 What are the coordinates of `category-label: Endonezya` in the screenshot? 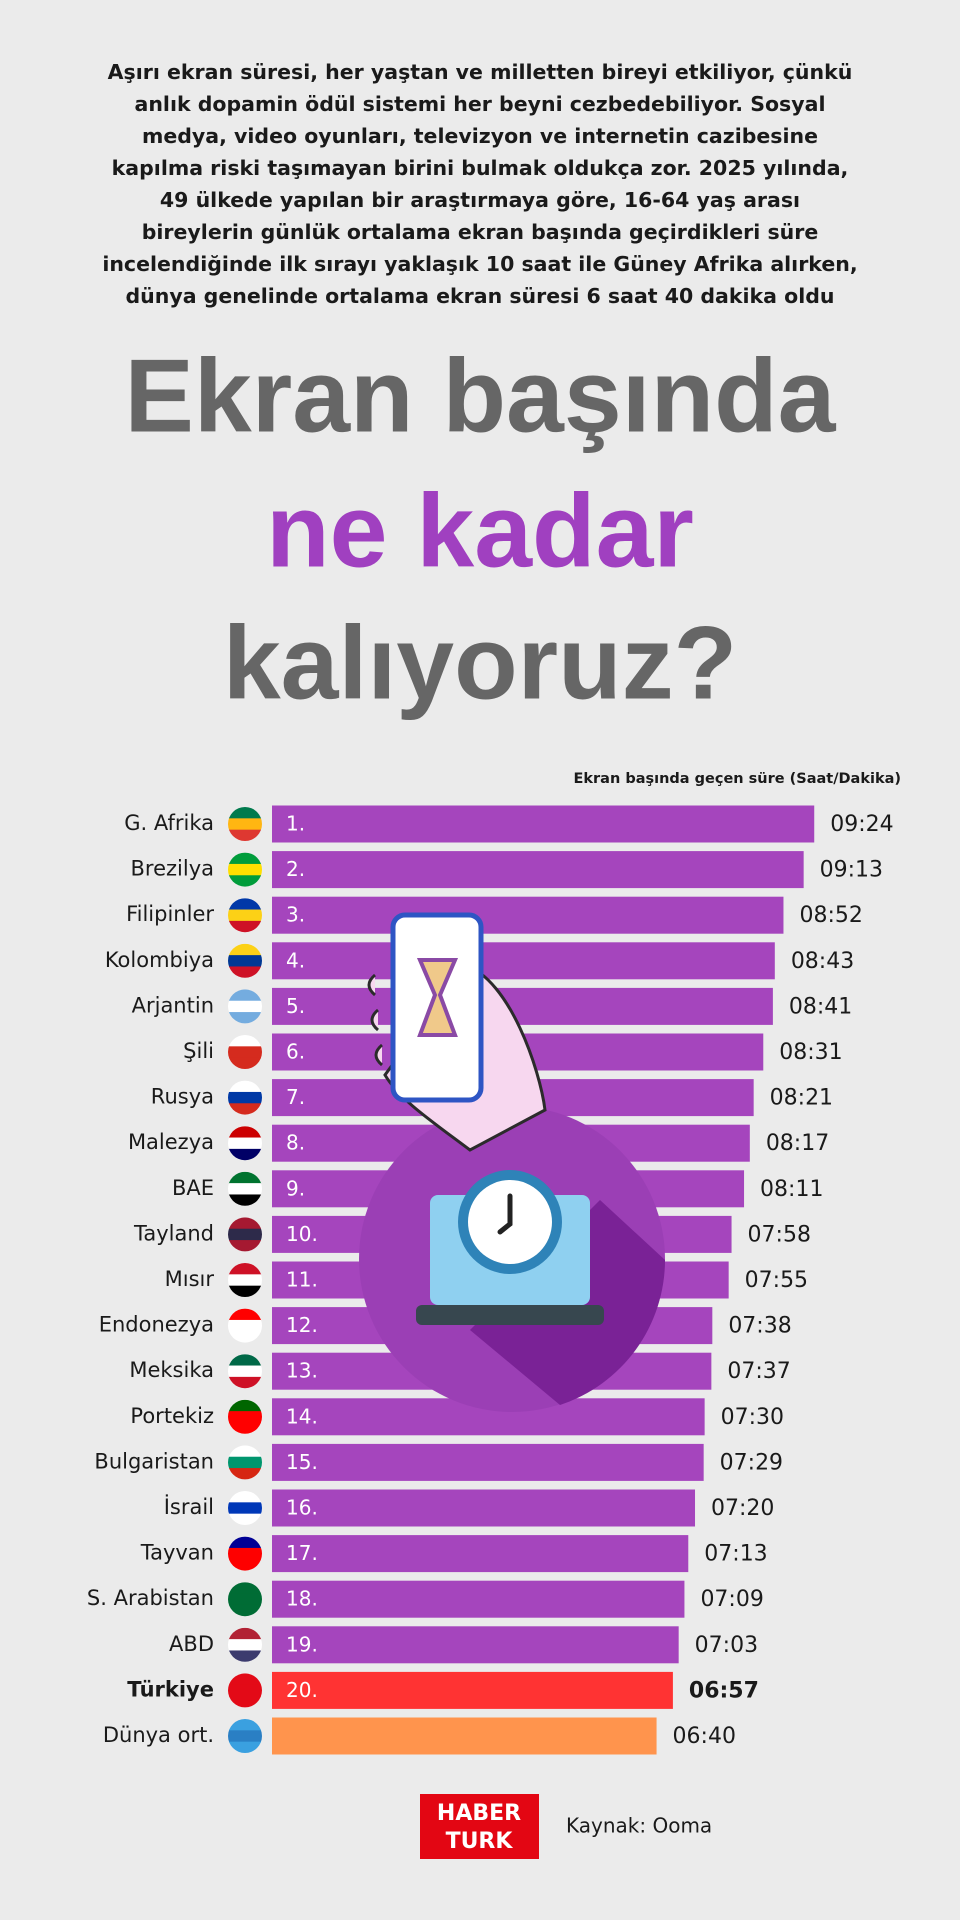 It's located at (156, 1325).